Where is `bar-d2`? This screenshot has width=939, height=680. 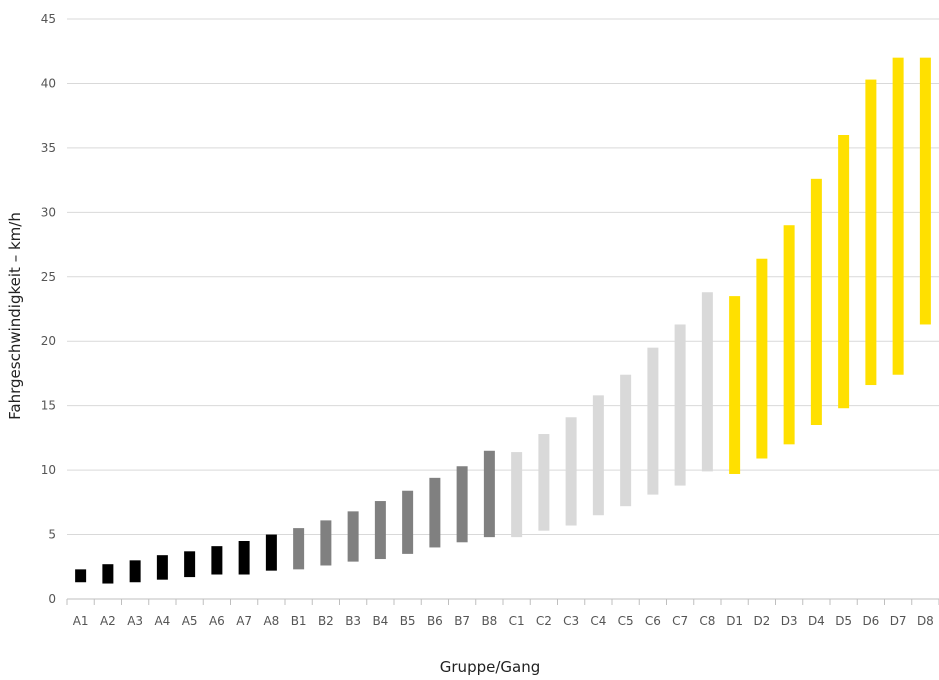
bar-d2 is located at coordinates (762, 358).